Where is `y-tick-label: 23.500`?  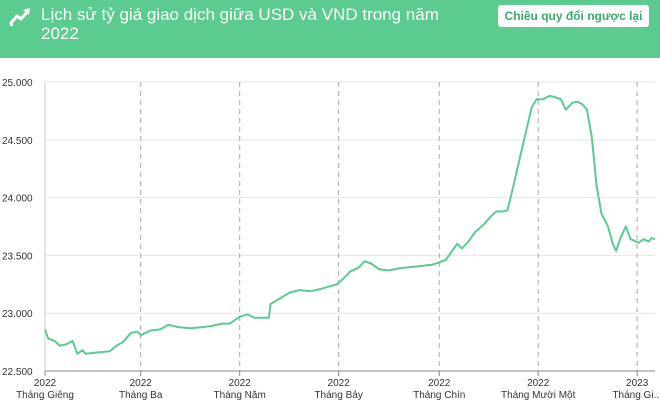 y-tick-label: 23.500 is located at coordinates (17, 256).